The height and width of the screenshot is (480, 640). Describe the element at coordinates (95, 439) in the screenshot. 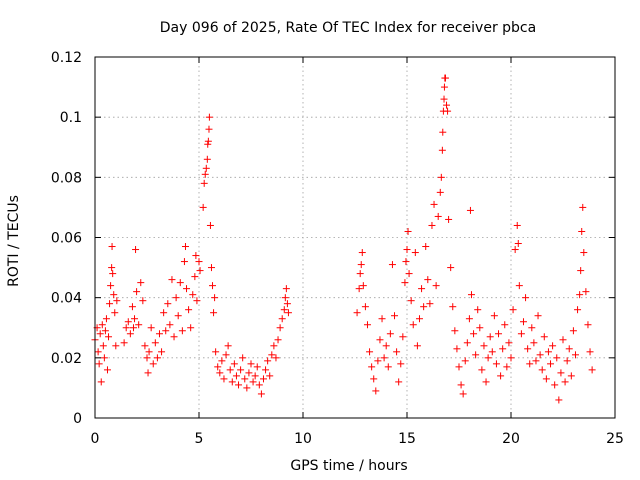

I see `x-tick-label: 0` at that location.